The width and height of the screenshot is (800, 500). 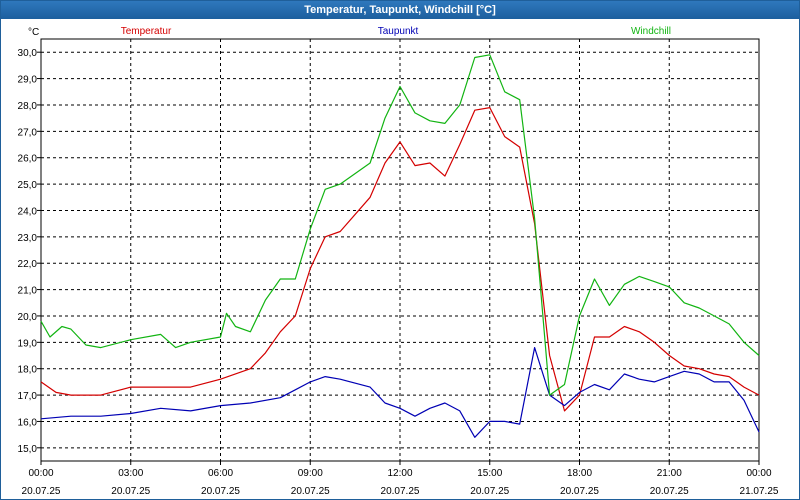 What do you see at coordinates (220, 473) in the screenshot?
I see `x-tick-time-label: 06:00` at bounding box center [220, 473].